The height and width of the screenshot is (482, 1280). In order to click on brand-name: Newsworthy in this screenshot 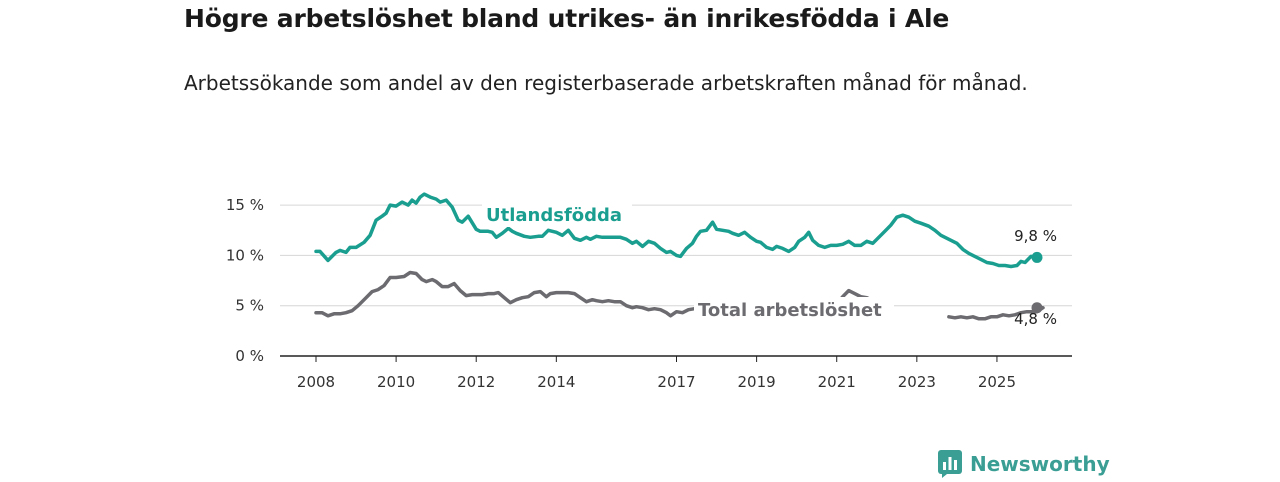, I will do `click(1040, 464)`.